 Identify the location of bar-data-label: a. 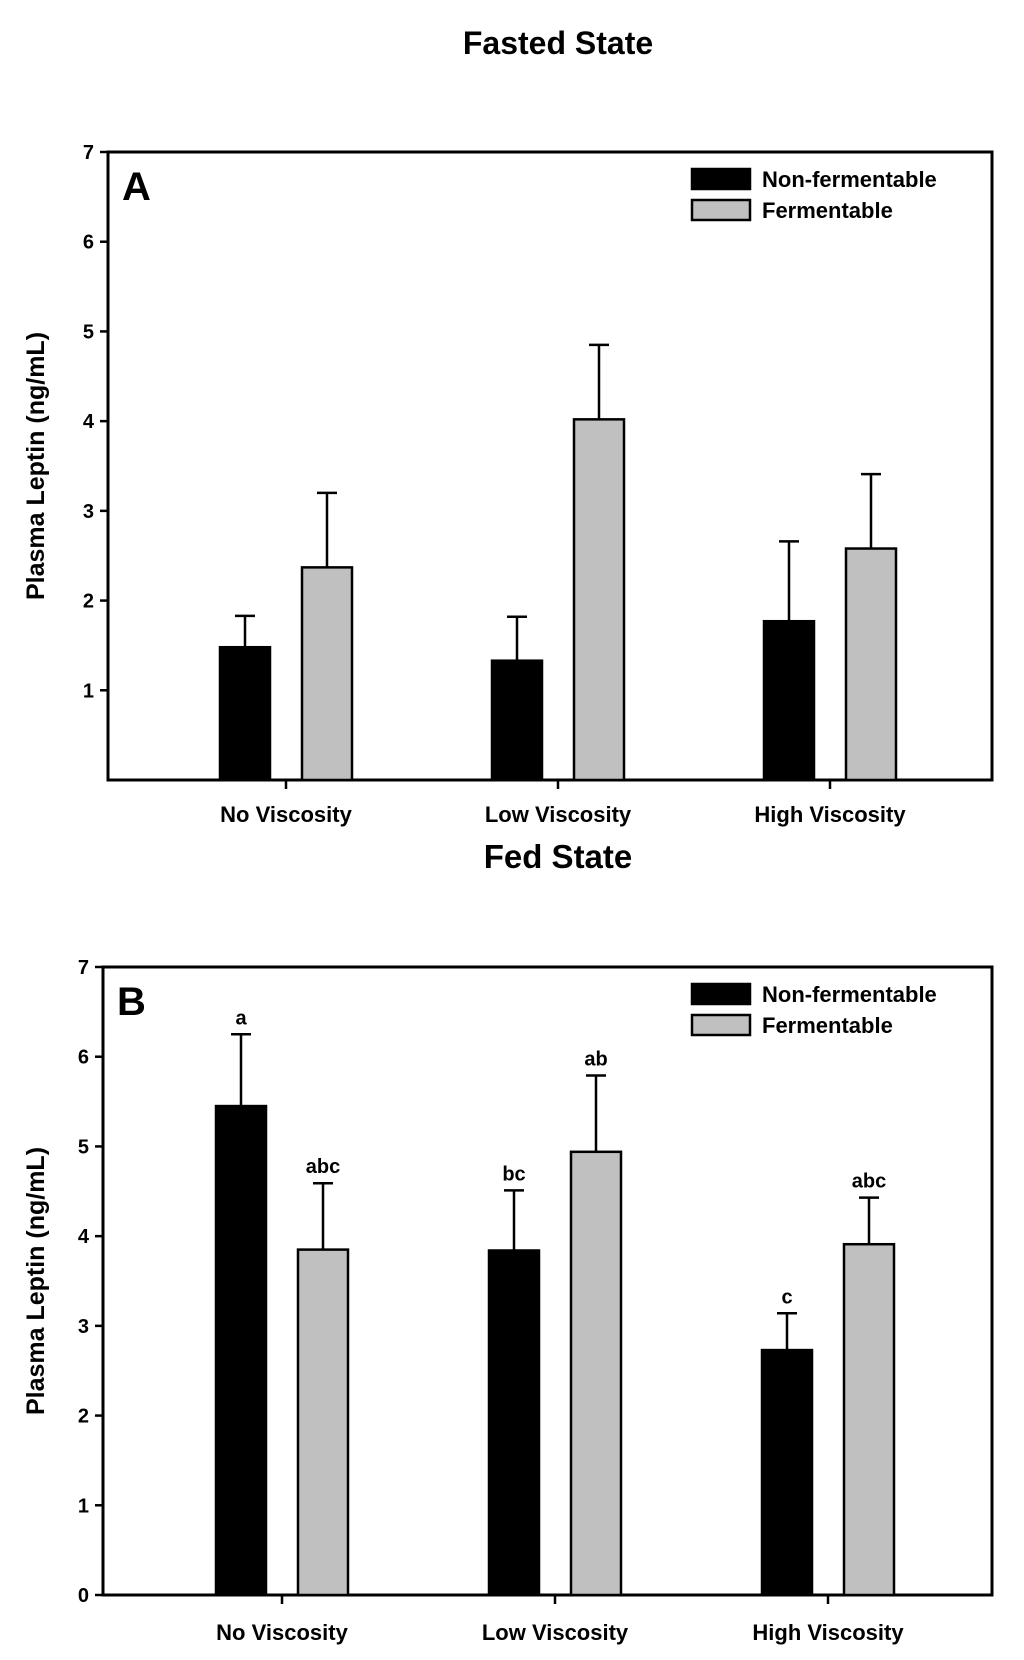
(241, 1018).